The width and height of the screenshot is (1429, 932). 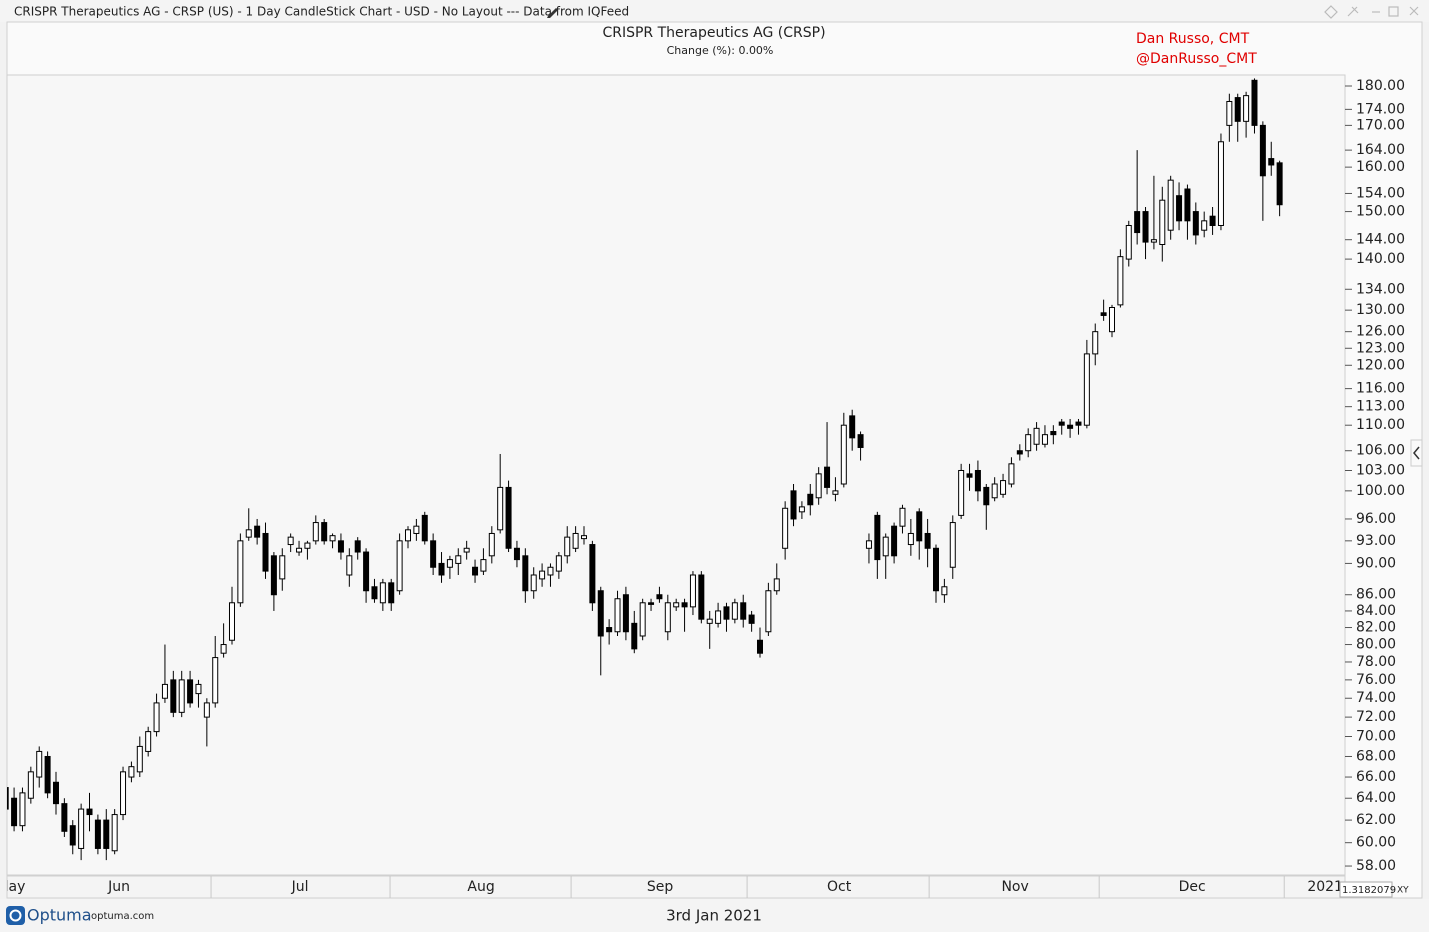 I want to click on x-tick-label: Jul, so click(x=300, y=887).